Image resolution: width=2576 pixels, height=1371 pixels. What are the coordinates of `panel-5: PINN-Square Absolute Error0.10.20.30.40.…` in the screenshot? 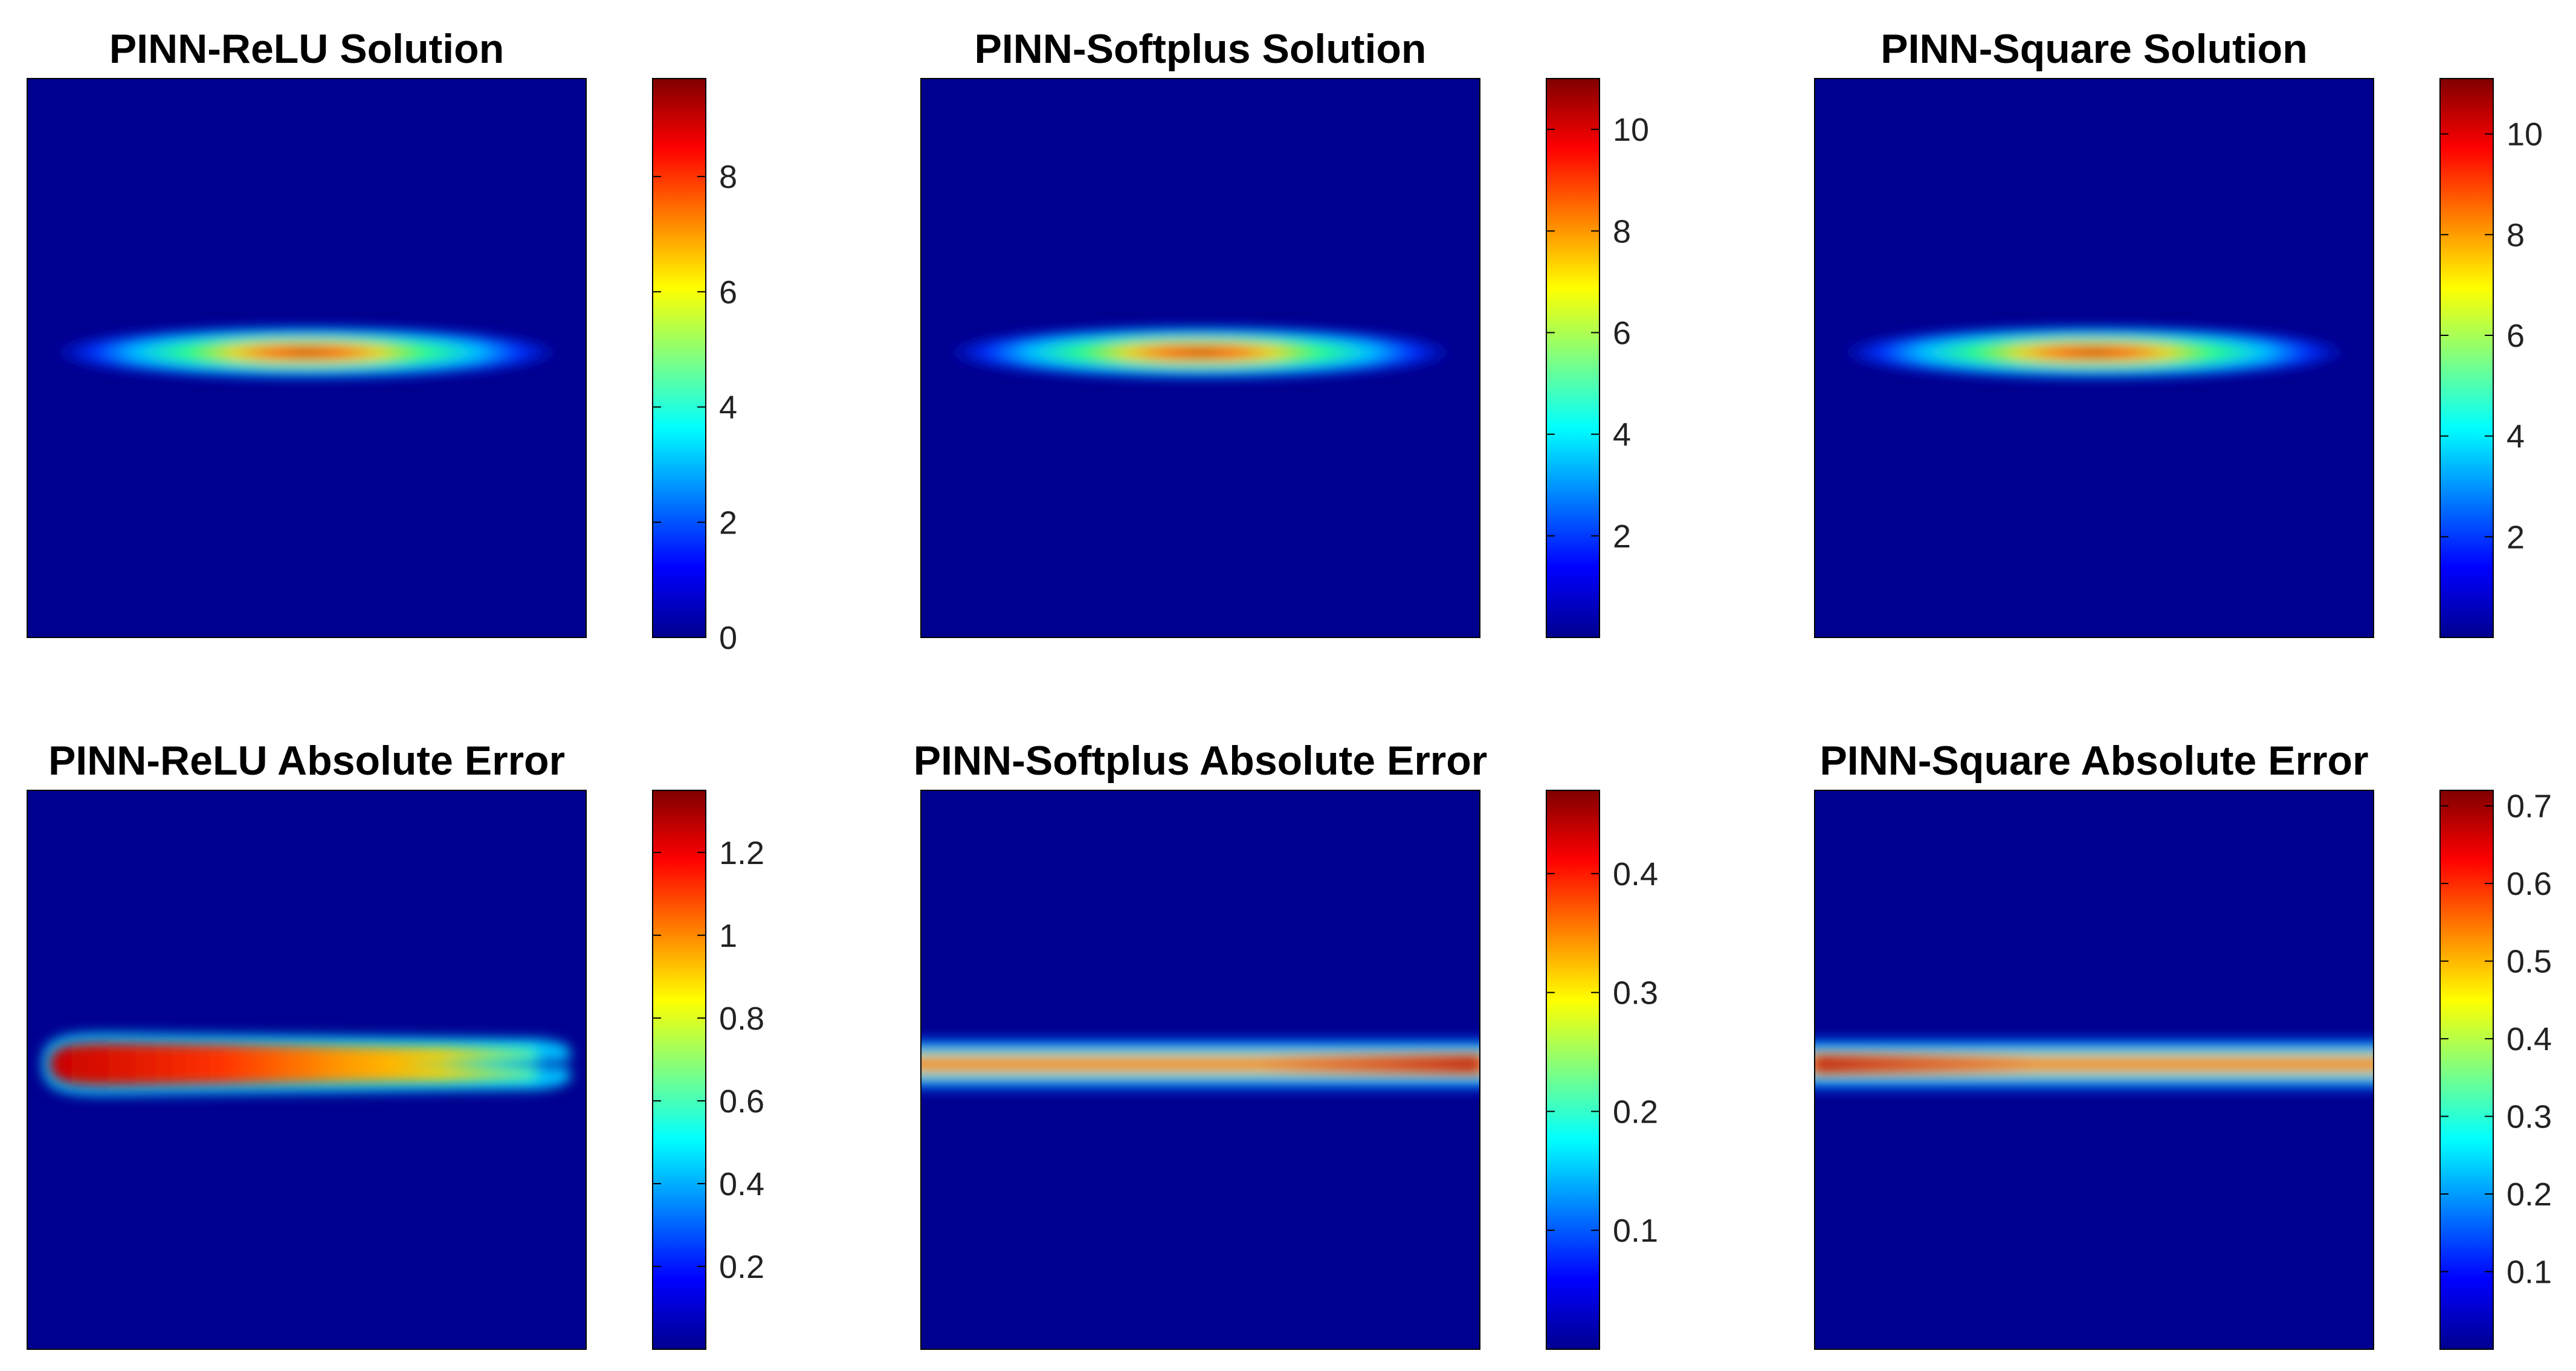 It's located at (2183, 1044).